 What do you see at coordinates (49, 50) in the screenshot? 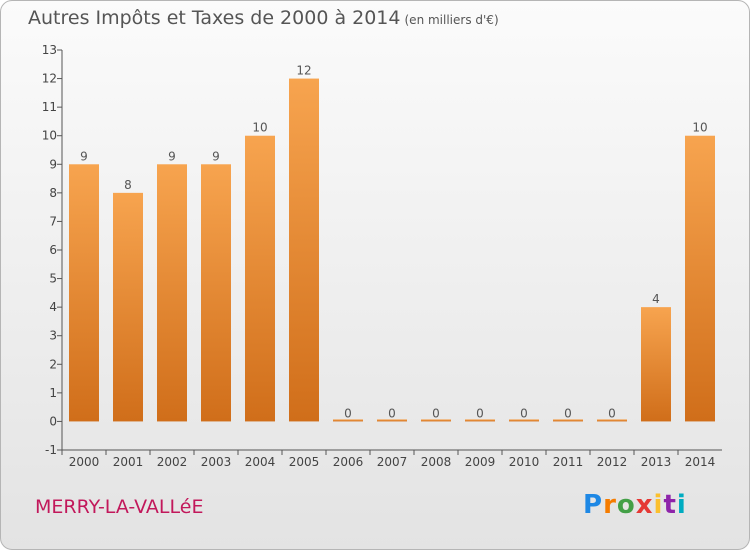
I see `y-tick-label: 13` at bounding box center [49, 50].